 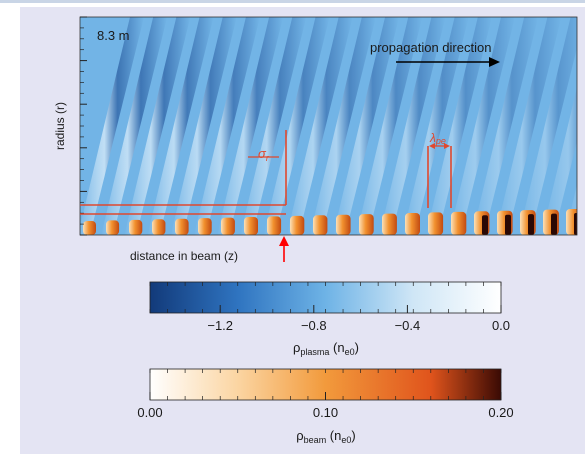 I want to click on sigma-symbol: σ, so click(x=262, y=153).